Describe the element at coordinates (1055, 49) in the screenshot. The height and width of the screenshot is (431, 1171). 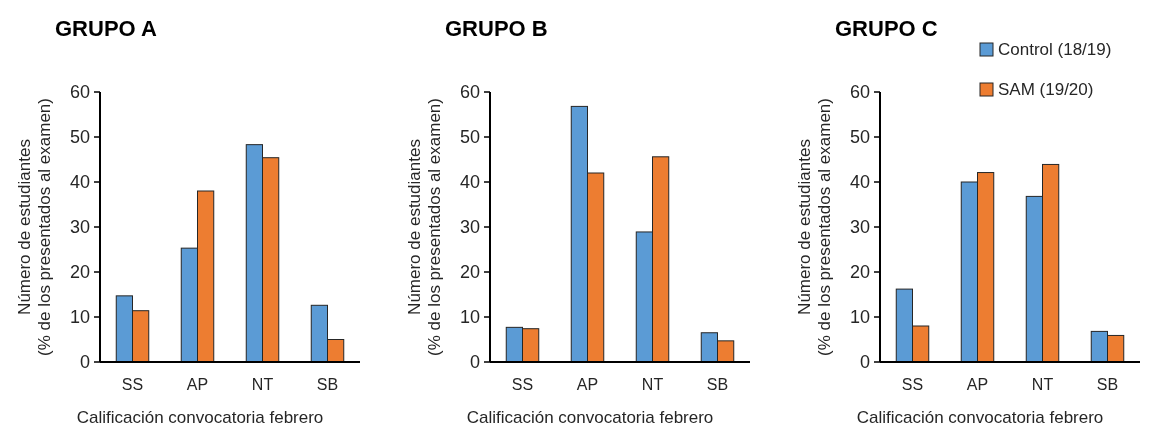
I see `legend-label: Control (18/19)` at that location.